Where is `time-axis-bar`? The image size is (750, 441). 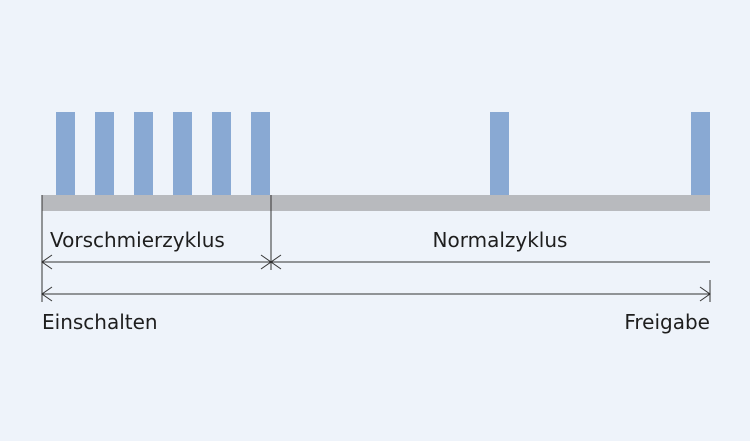
time-axis-bar is located at coordinates (376, 203).